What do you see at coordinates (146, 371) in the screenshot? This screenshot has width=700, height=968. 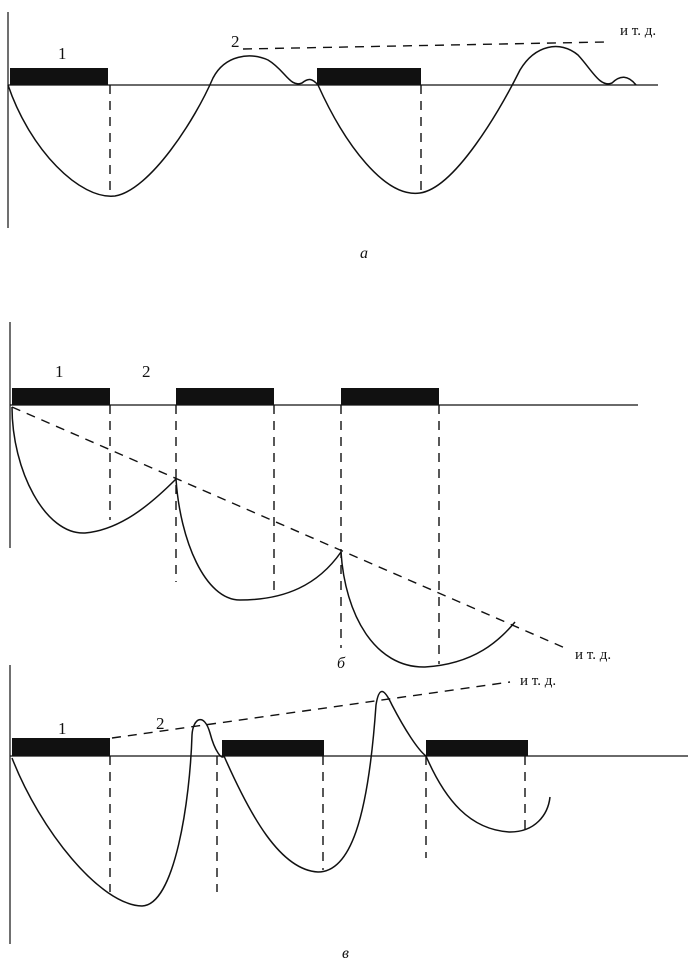 I see `panel-b-label-2: 2` at bounding box center [146, 371].